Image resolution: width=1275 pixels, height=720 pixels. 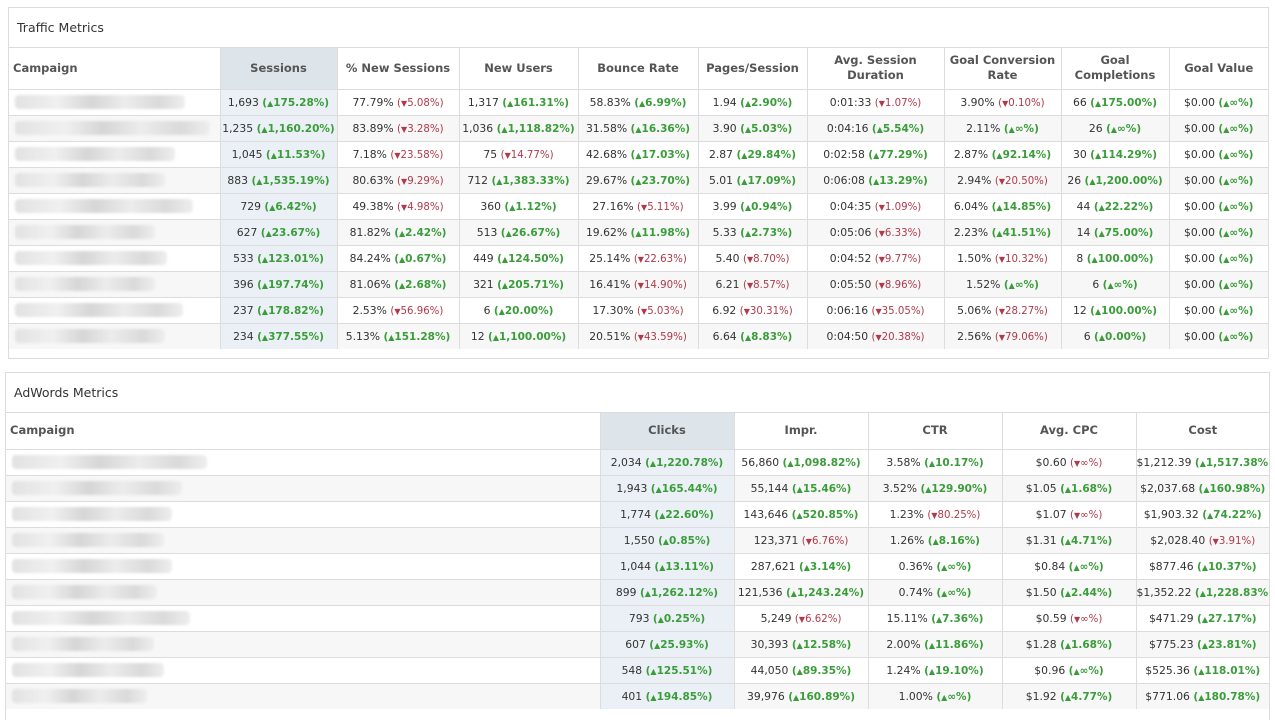 I want to click on metric-value: 1.50%, so click(x=974, y=258).